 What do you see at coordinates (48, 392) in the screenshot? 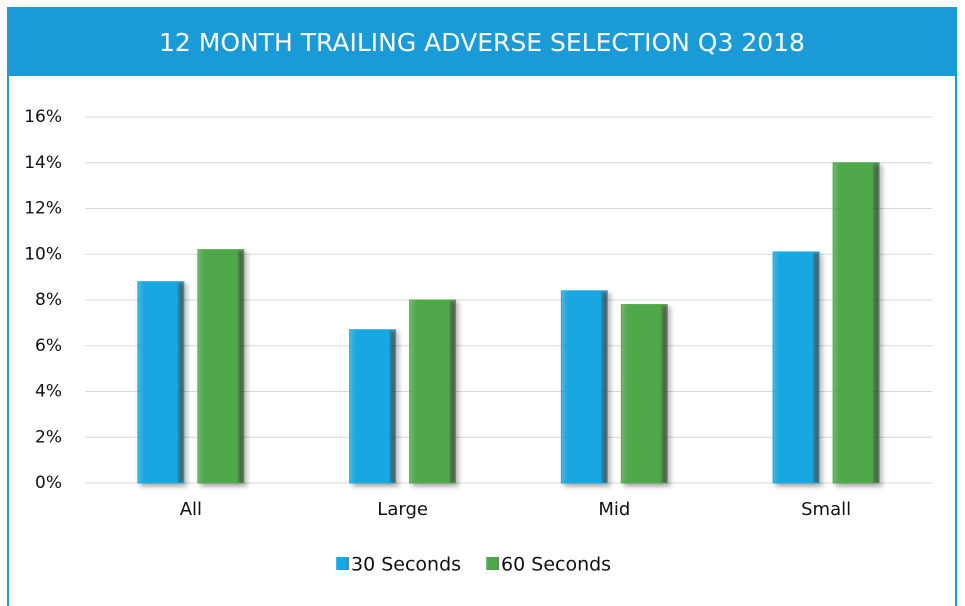
I see `y-tick-label: 4%` at bounding box center [48, 392].